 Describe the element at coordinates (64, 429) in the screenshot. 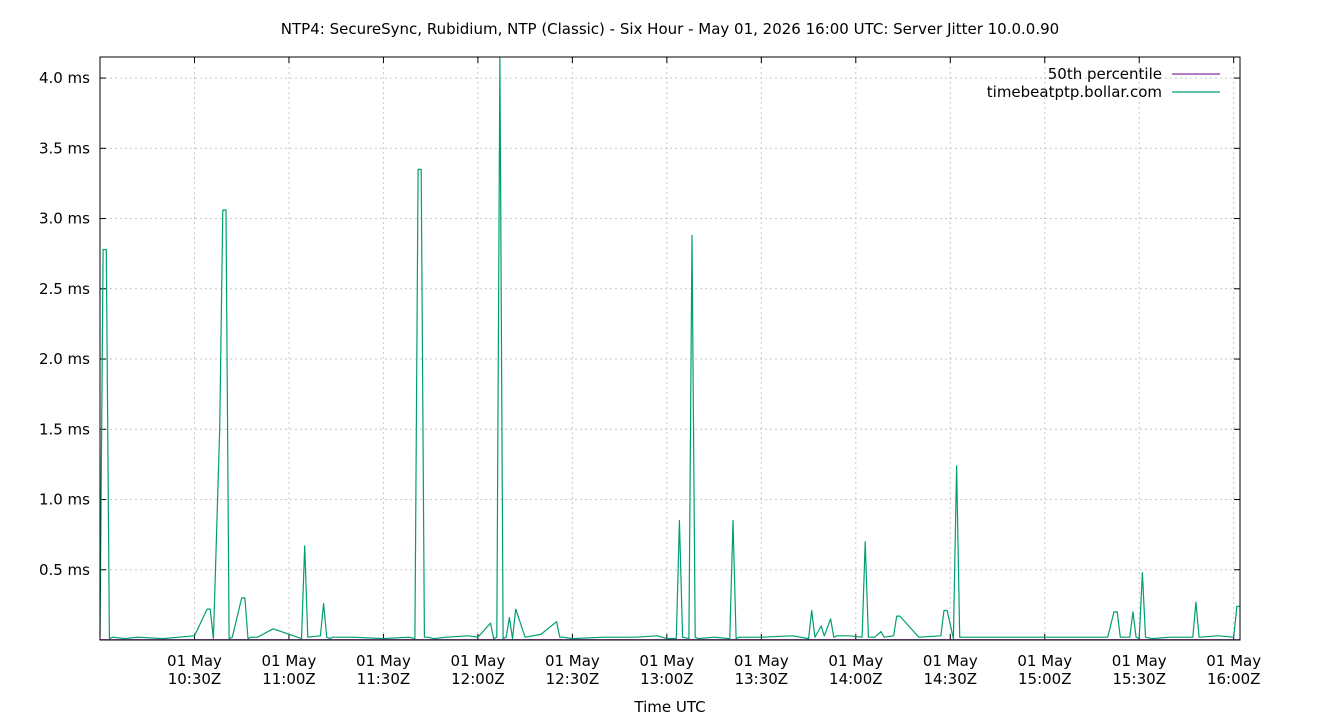

I see `y-tick-label: 1.5 ms` at that location.